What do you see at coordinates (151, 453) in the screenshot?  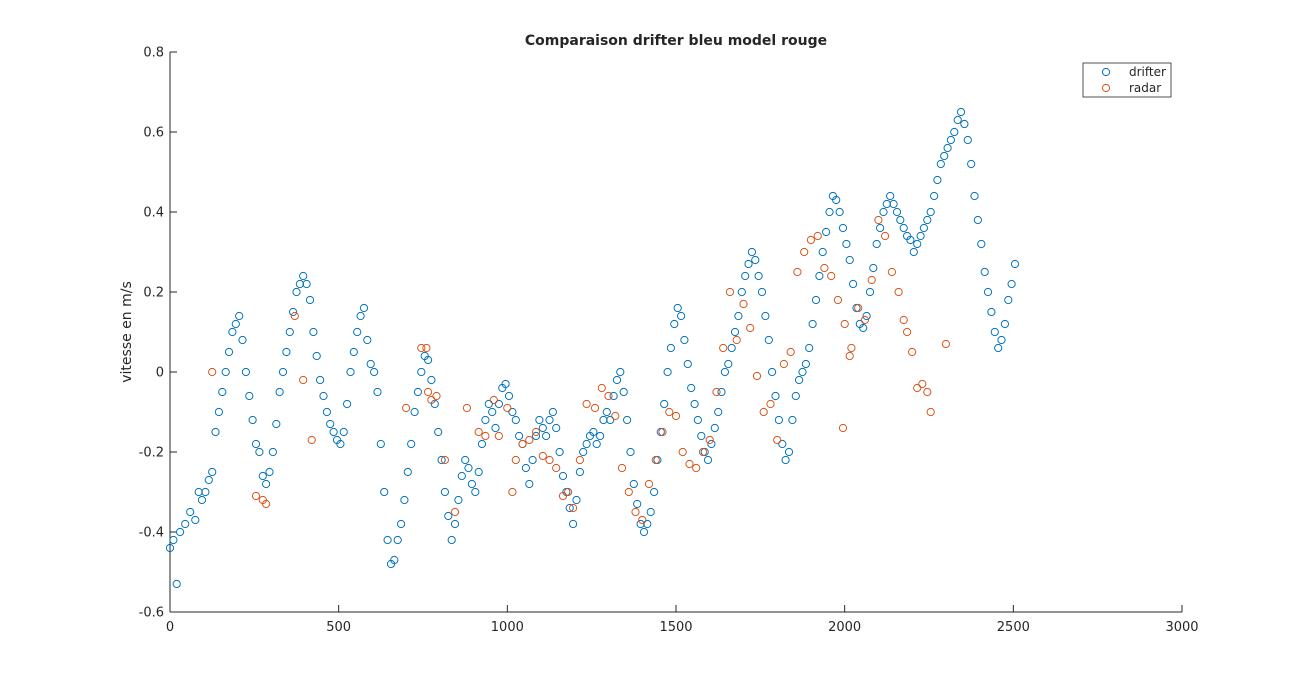 I see `y-tick-label: -0.2` at bounding box center [151, 453].